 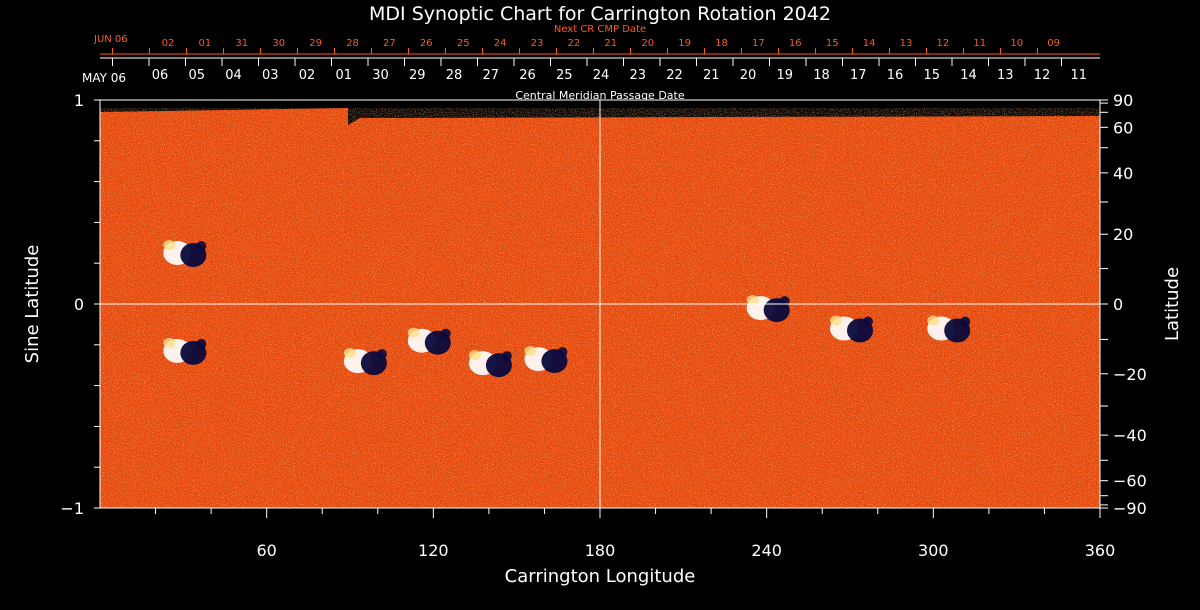 I want to click on y-axis-label-right: Latitude, so click(x=1172, y=304).